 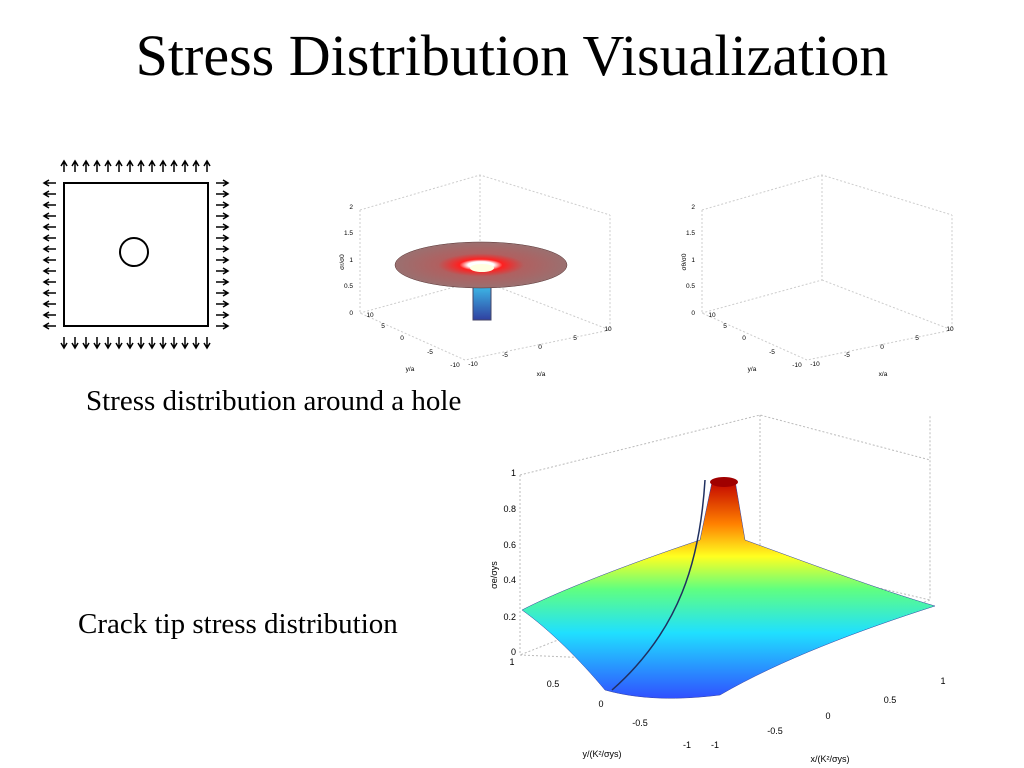 I want to click on z-tick-label: 1.5, so click(x=690, y=233).